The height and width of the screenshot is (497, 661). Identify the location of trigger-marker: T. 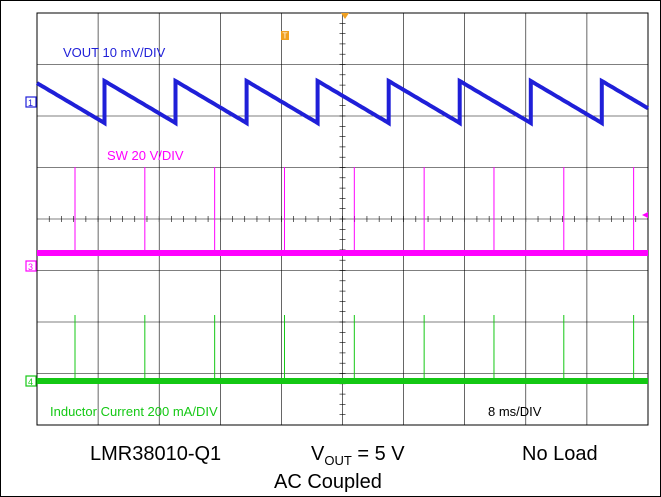
(285, 36).